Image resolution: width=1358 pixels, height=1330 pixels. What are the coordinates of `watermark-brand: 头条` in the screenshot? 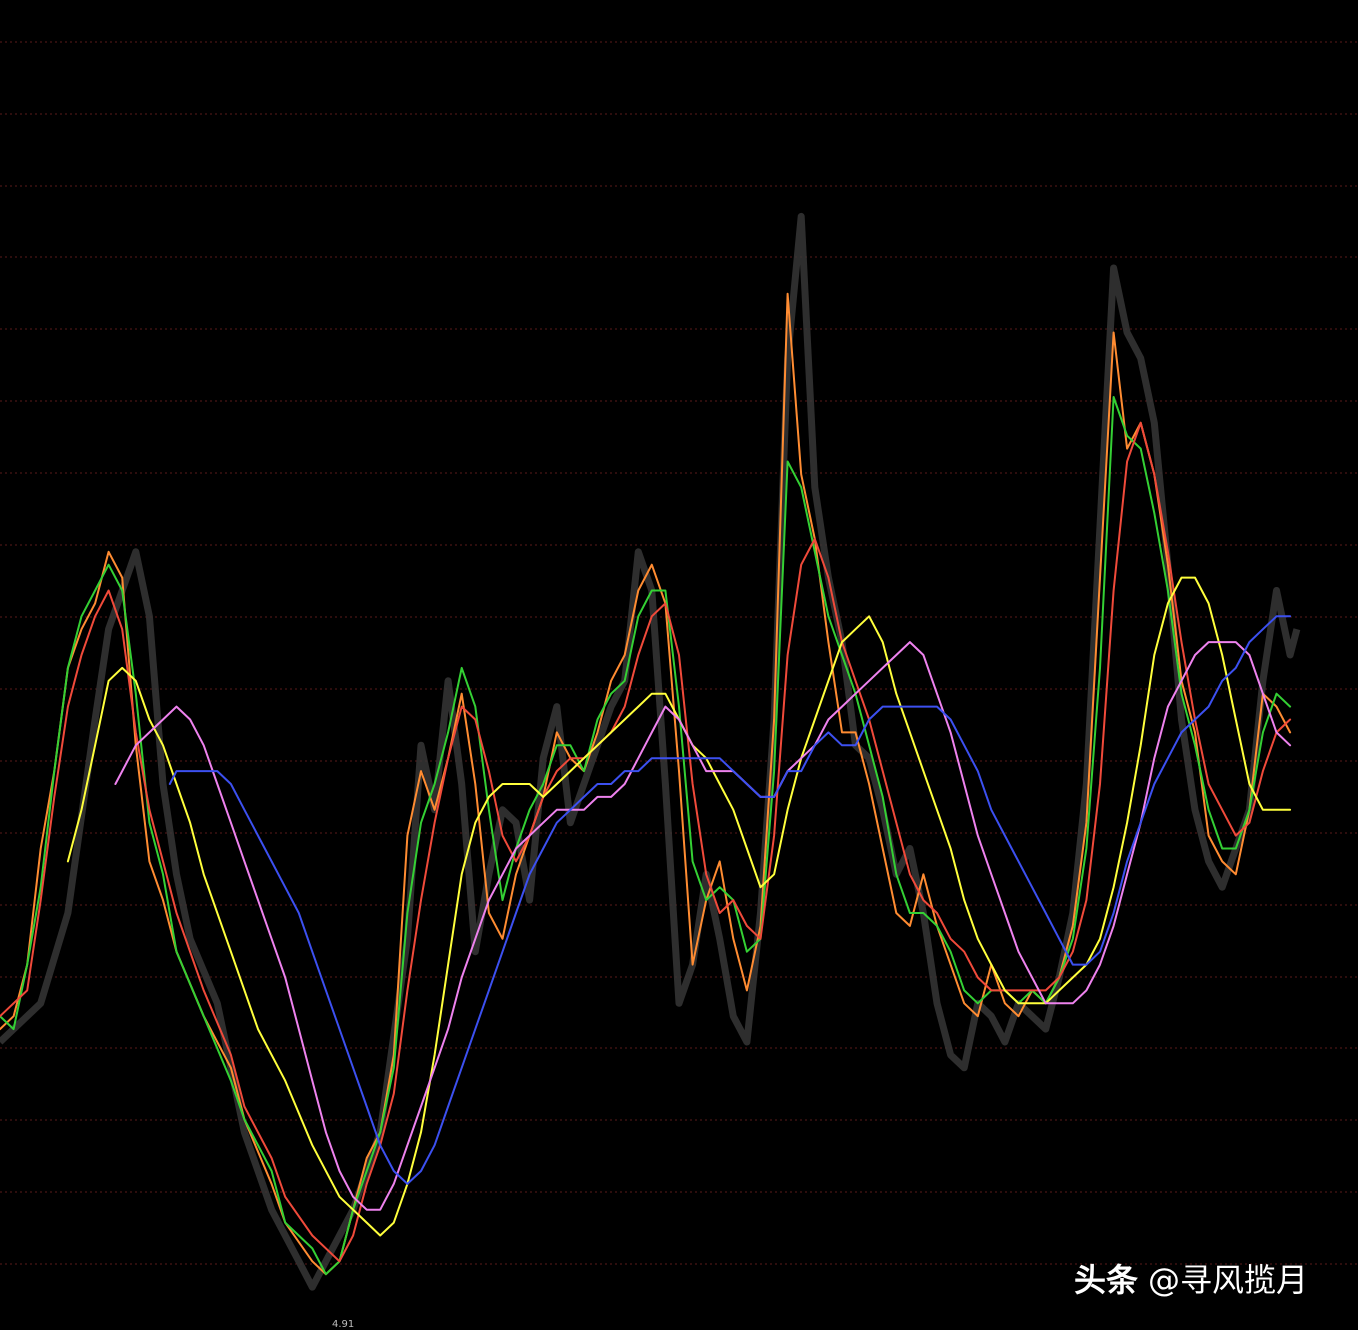 It's located at (1106, 1280).